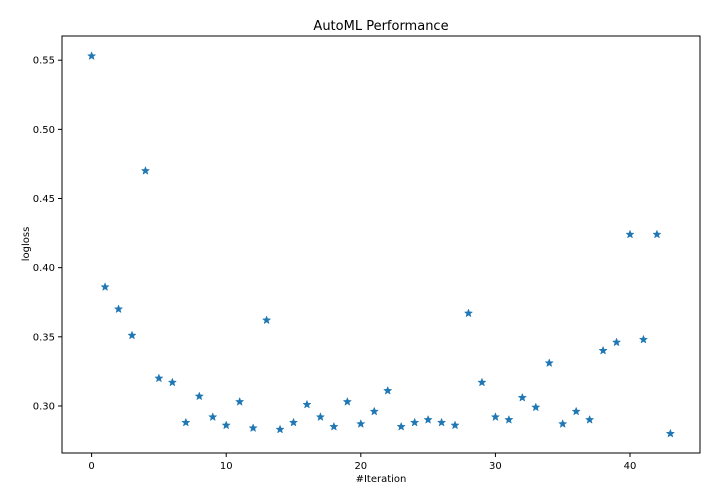 The width and height of the screenshot is (720, 504). What do you see at coordinates (44, 406) in the screenshot?
I see `y-tick-label: 0.30` at bounding box center [44, 406].